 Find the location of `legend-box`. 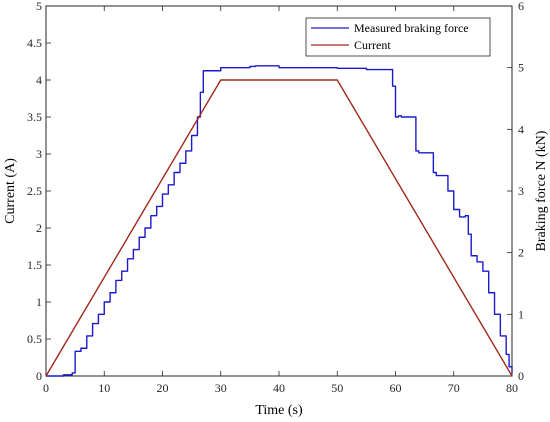

legend-box is located at coordinates (398, 37).